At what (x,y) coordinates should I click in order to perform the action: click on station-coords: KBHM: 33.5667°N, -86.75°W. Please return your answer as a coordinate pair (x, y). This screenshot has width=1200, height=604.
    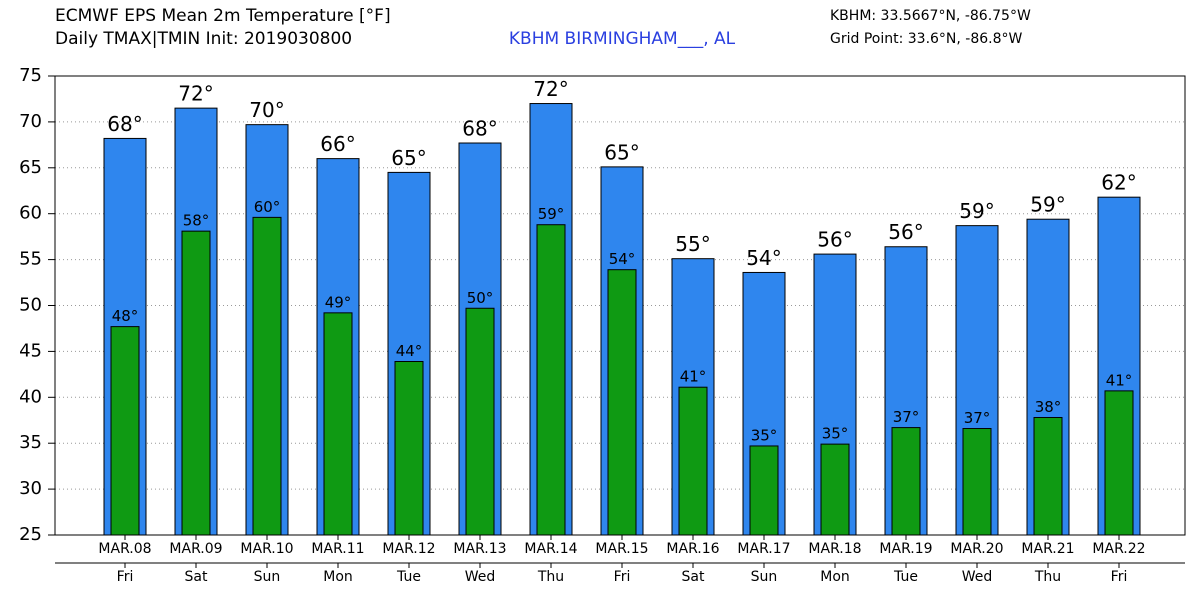
    Looking at the image, I should click on (930, 16).